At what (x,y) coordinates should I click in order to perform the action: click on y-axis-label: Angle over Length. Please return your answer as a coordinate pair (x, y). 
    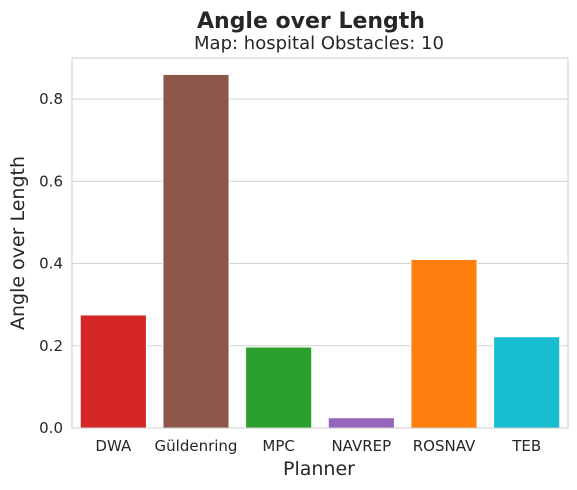
    Looking at the image, I should click on (18, 243).